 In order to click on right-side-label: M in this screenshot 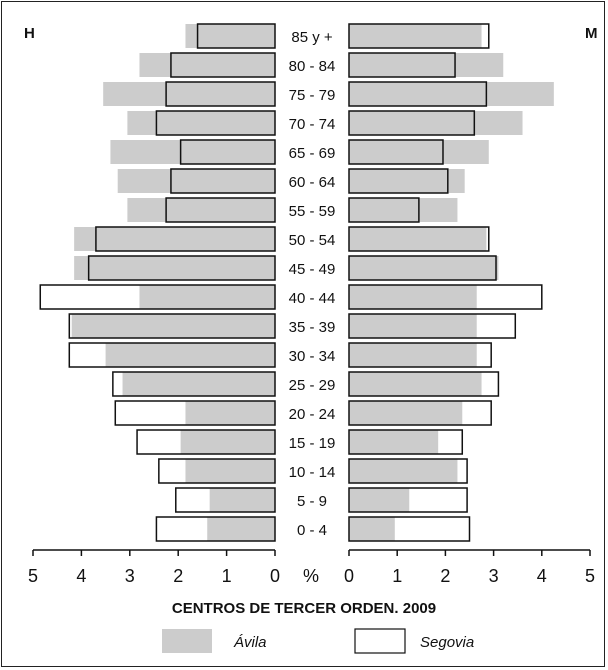, I will do `click(591, 33)`.